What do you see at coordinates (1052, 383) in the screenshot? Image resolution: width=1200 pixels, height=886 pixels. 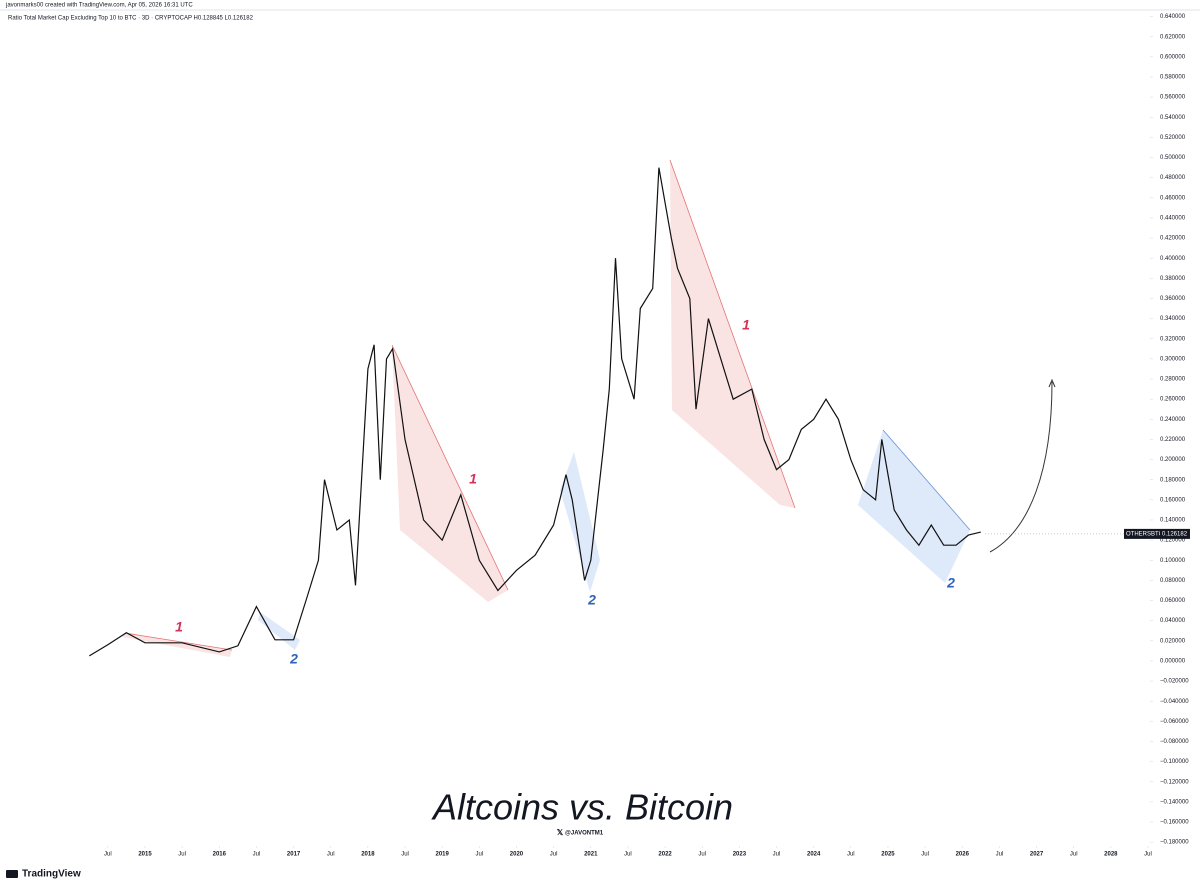 I see `arrow-head` at bounding box center [1052, 383].